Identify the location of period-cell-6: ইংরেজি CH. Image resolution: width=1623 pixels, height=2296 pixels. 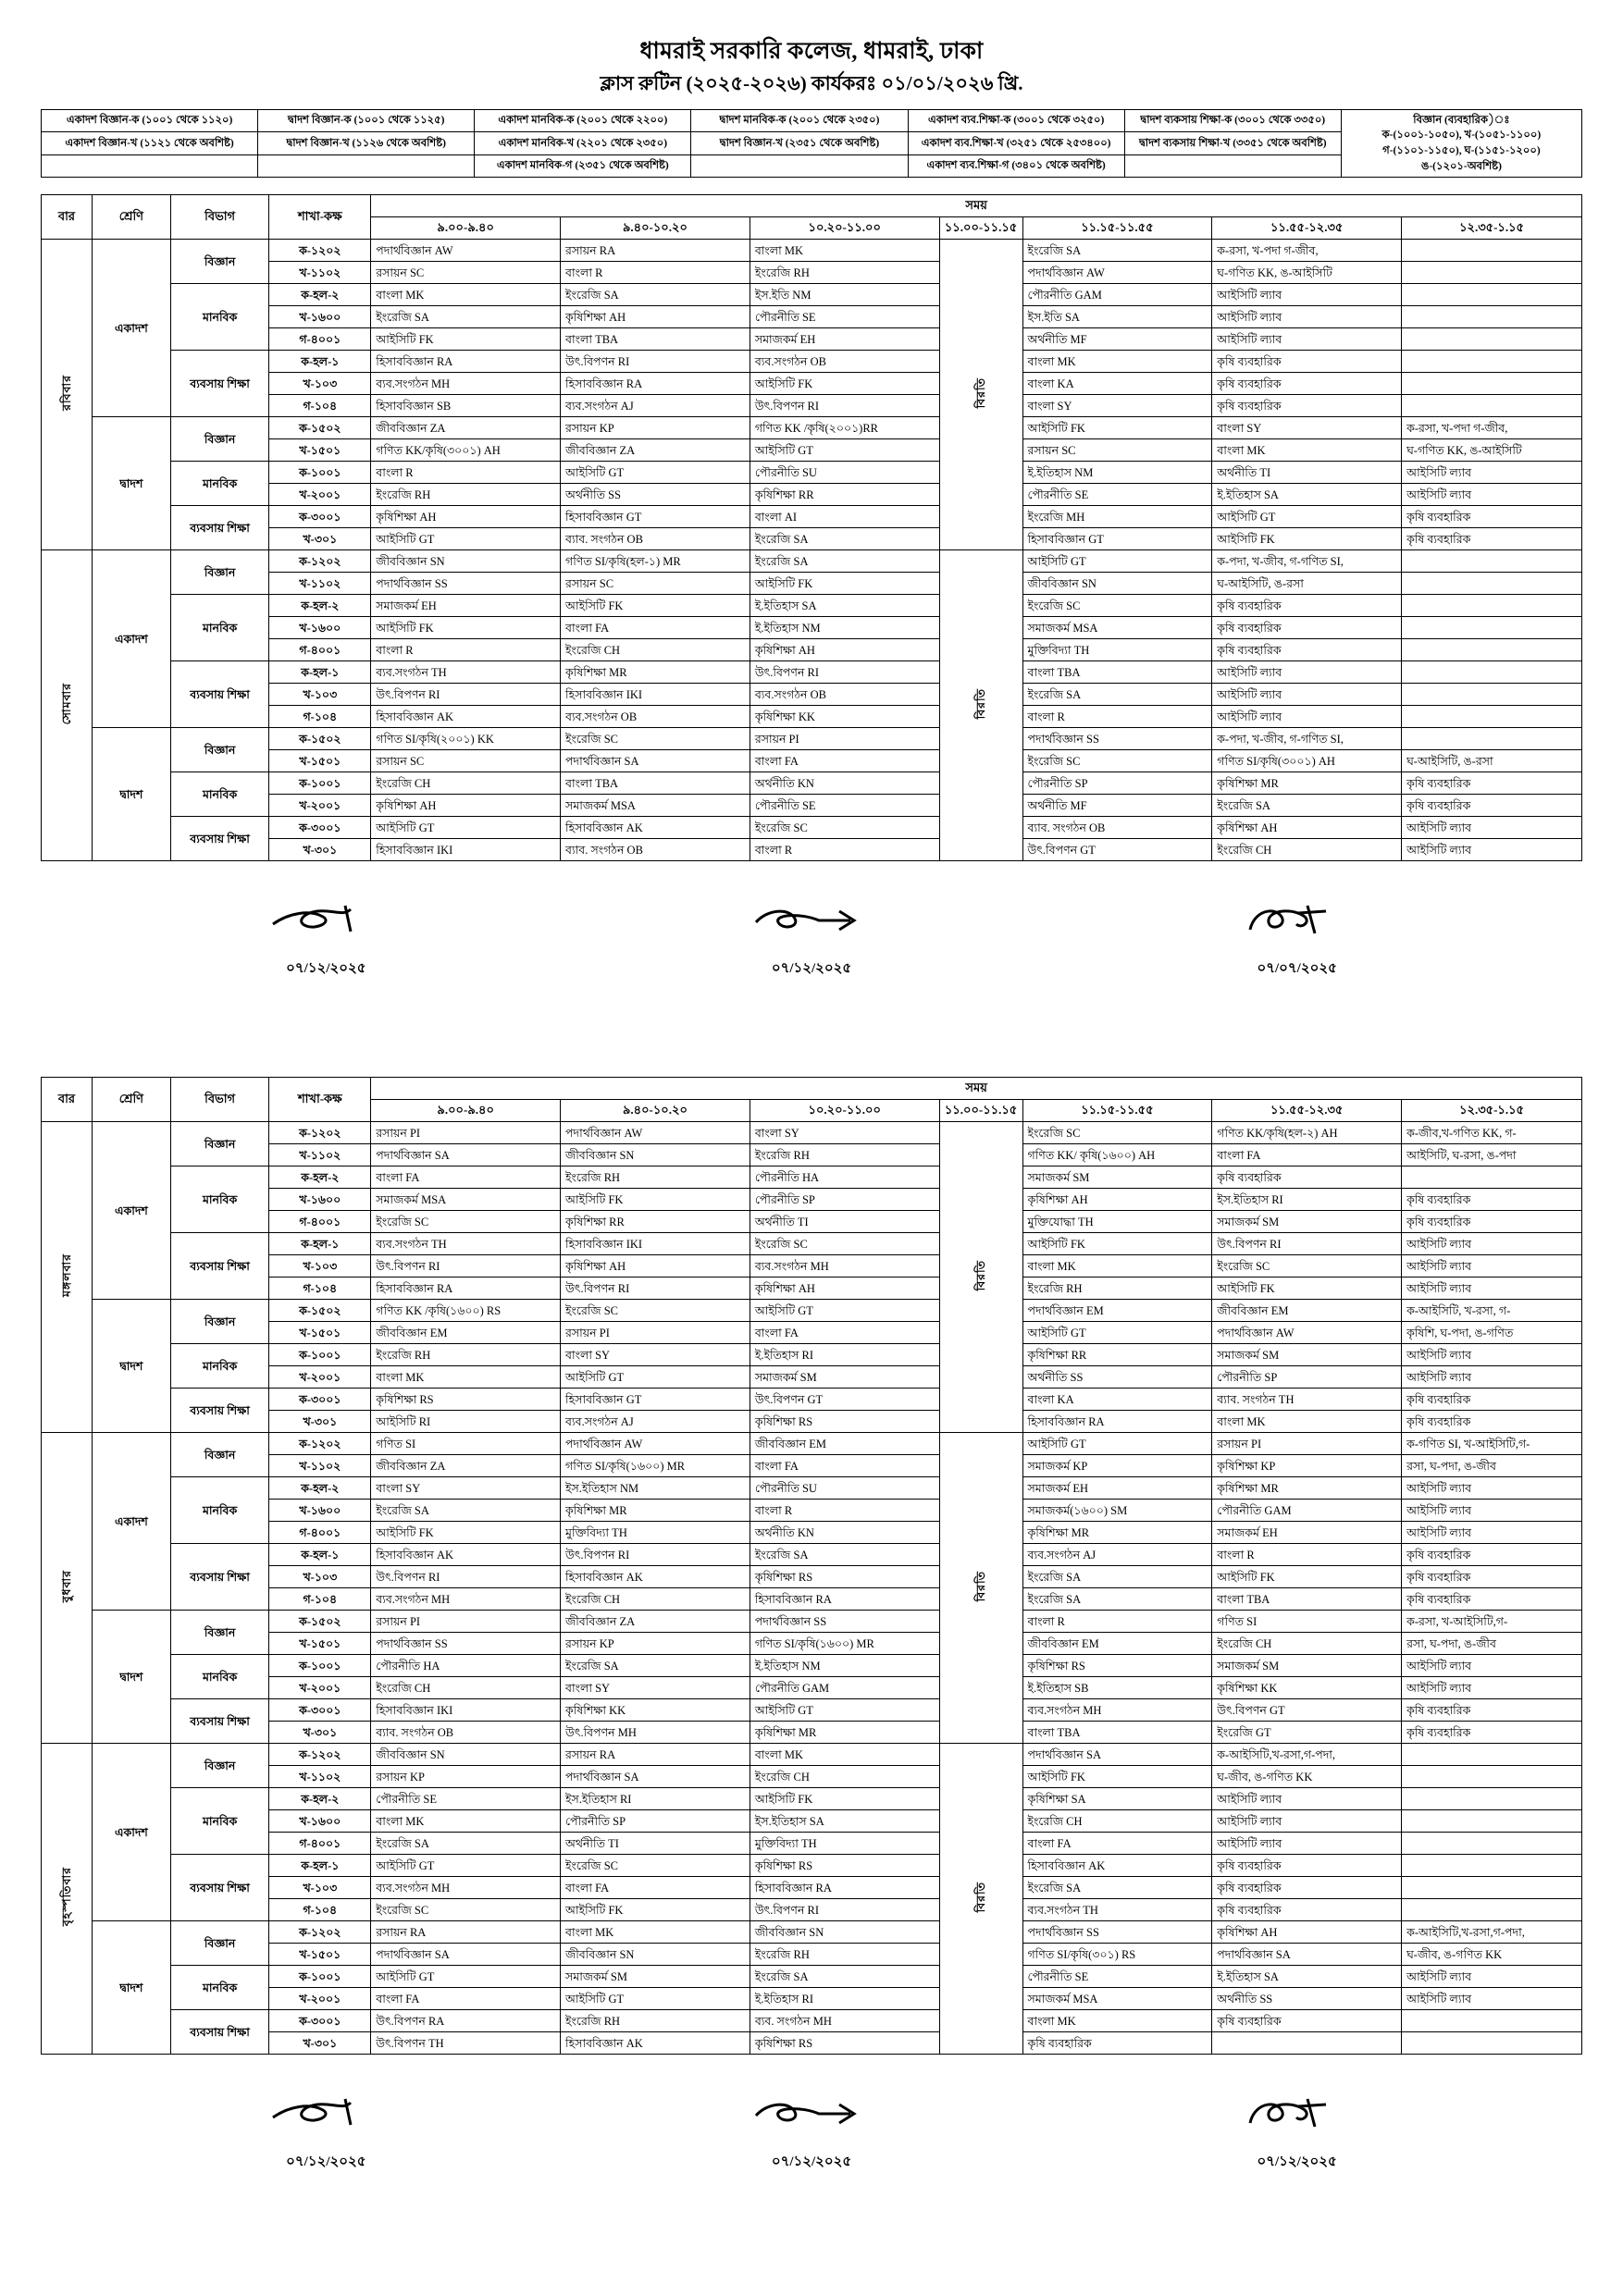
(1307, 850).